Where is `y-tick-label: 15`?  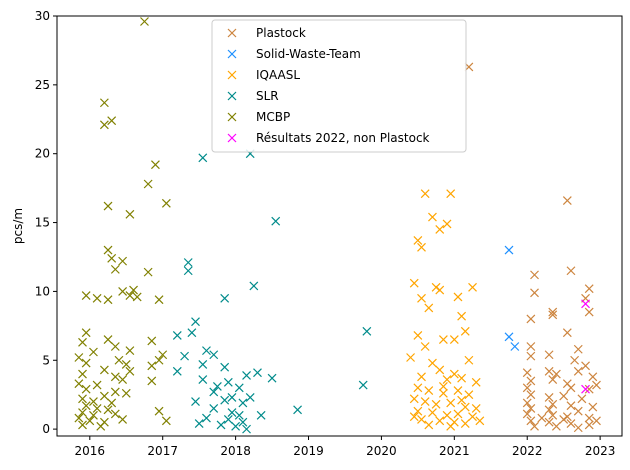
y-tick-label: 15 is located at coordinates (42, 223).